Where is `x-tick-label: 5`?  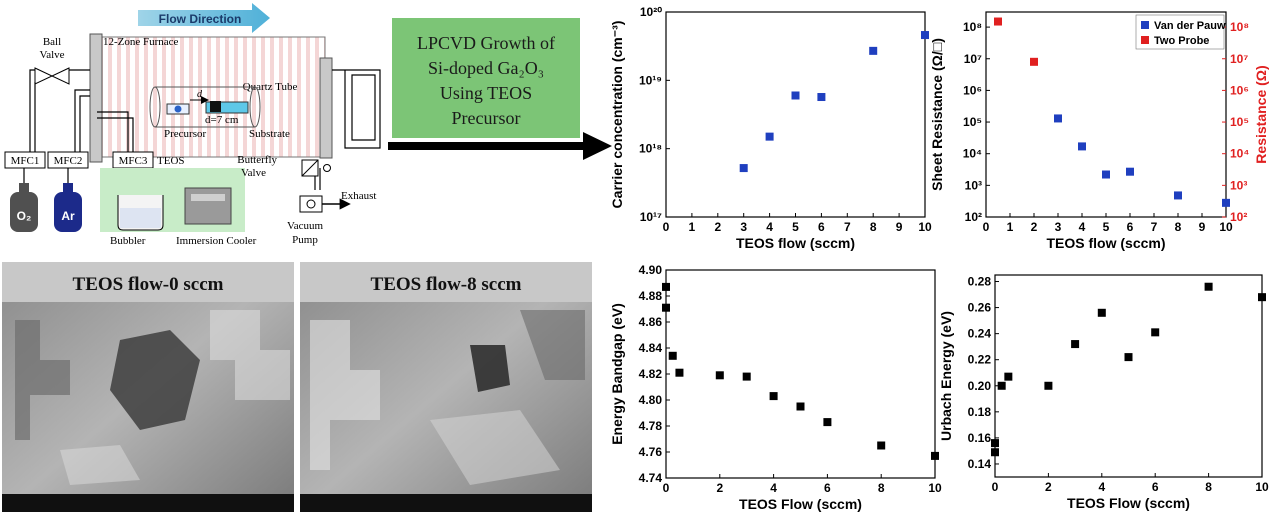
x-tick-label: 5 is located at coordinates (1106, 227).